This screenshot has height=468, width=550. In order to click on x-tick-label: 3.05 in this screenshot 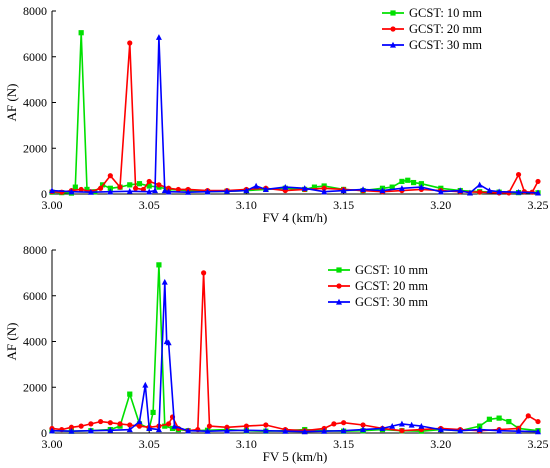, I will do `click(149, 205)`.